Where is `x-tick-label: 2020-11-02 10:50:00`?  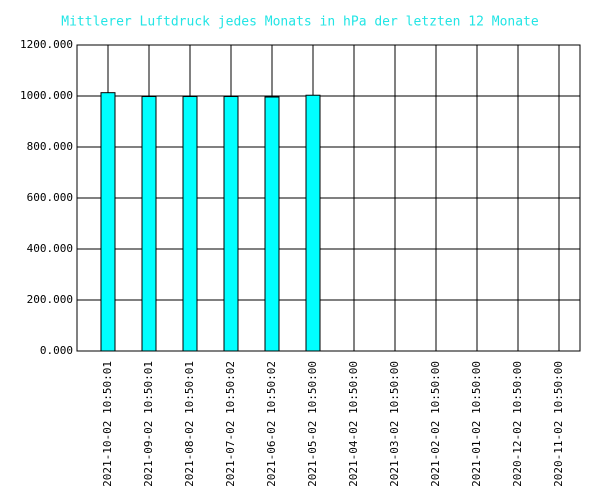 x-tick-label: 2020-11-02 10:50:00 is located at coordinates (558, 424).